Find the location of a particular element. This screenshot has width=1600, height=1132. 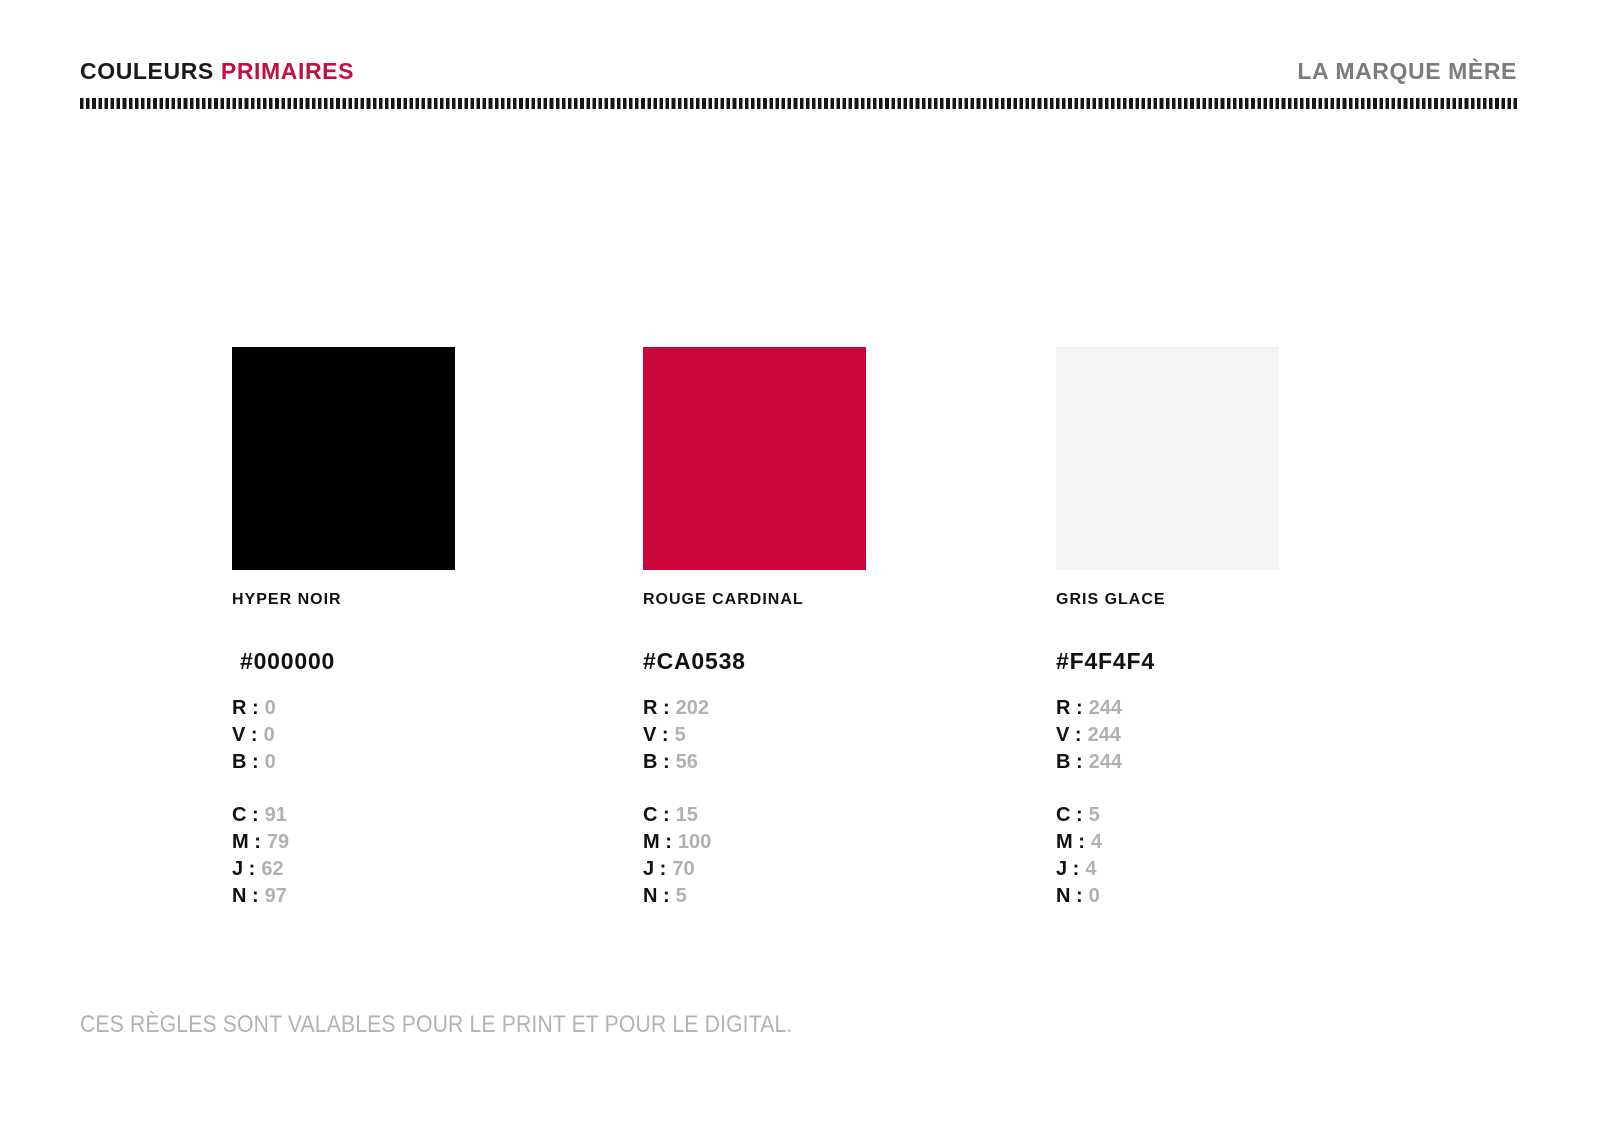

color-name: HYPER NOIR is located at coordinates (287, 599).